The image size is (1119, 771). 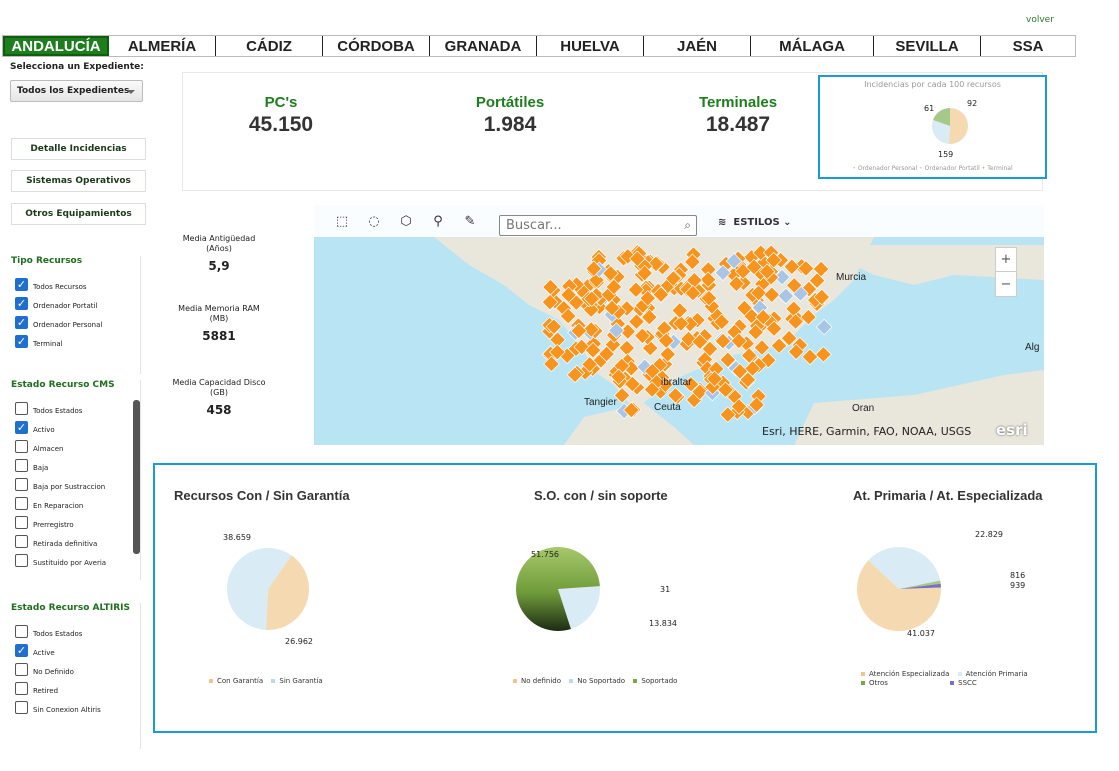 I want to click on incidencias-slice-terminal, so click(x=941, y=117).